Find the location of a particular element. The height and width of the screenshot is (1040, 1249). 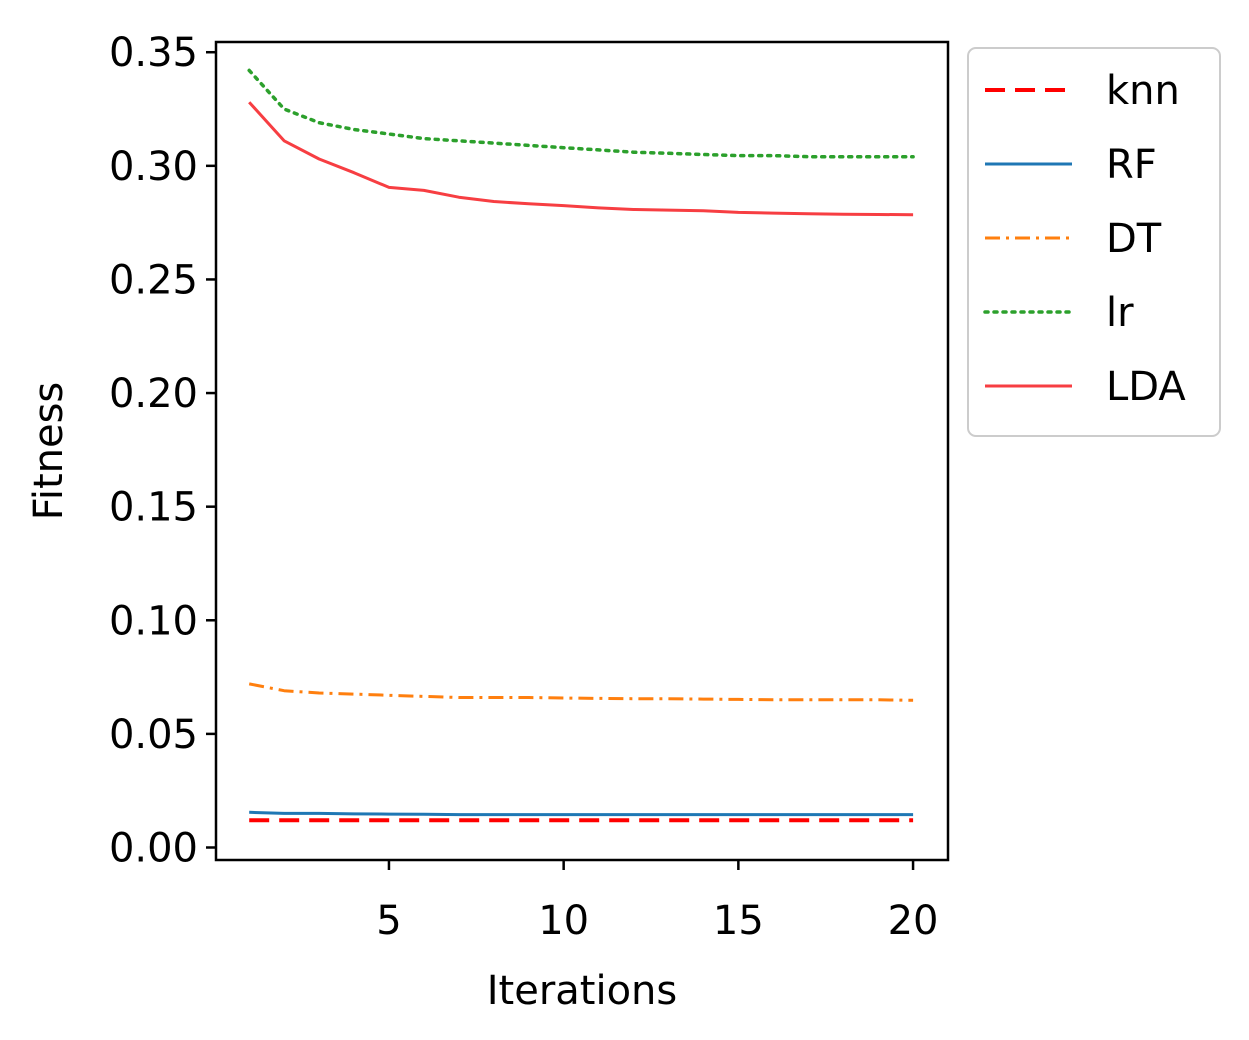

legend: knn RF DT lr LDA is located at coordinates (1094, 242).